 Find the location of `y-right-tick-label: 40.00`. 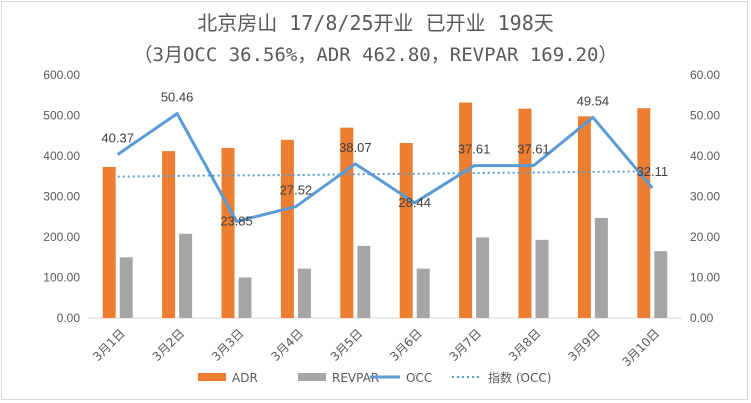

y-right-tick-label: 40.00 is located at coordinates (705, 156).